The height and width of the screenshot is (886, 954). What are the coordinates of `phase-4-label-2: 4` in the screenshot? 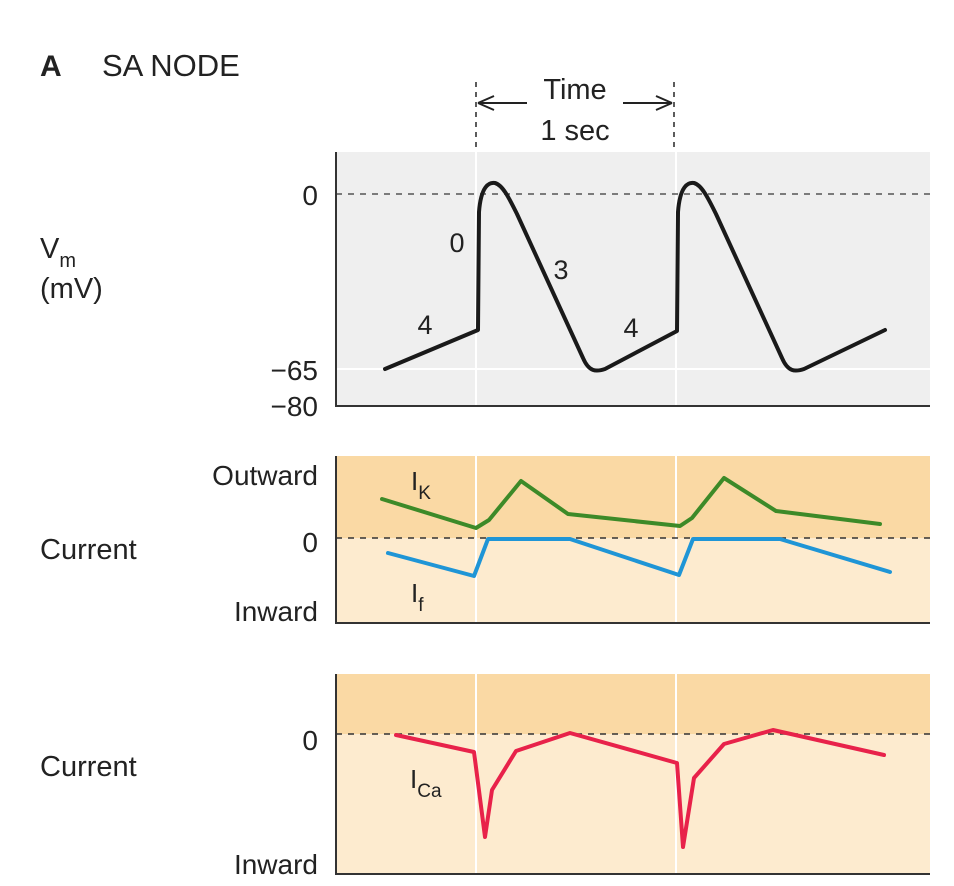 It's located at (630, 328).